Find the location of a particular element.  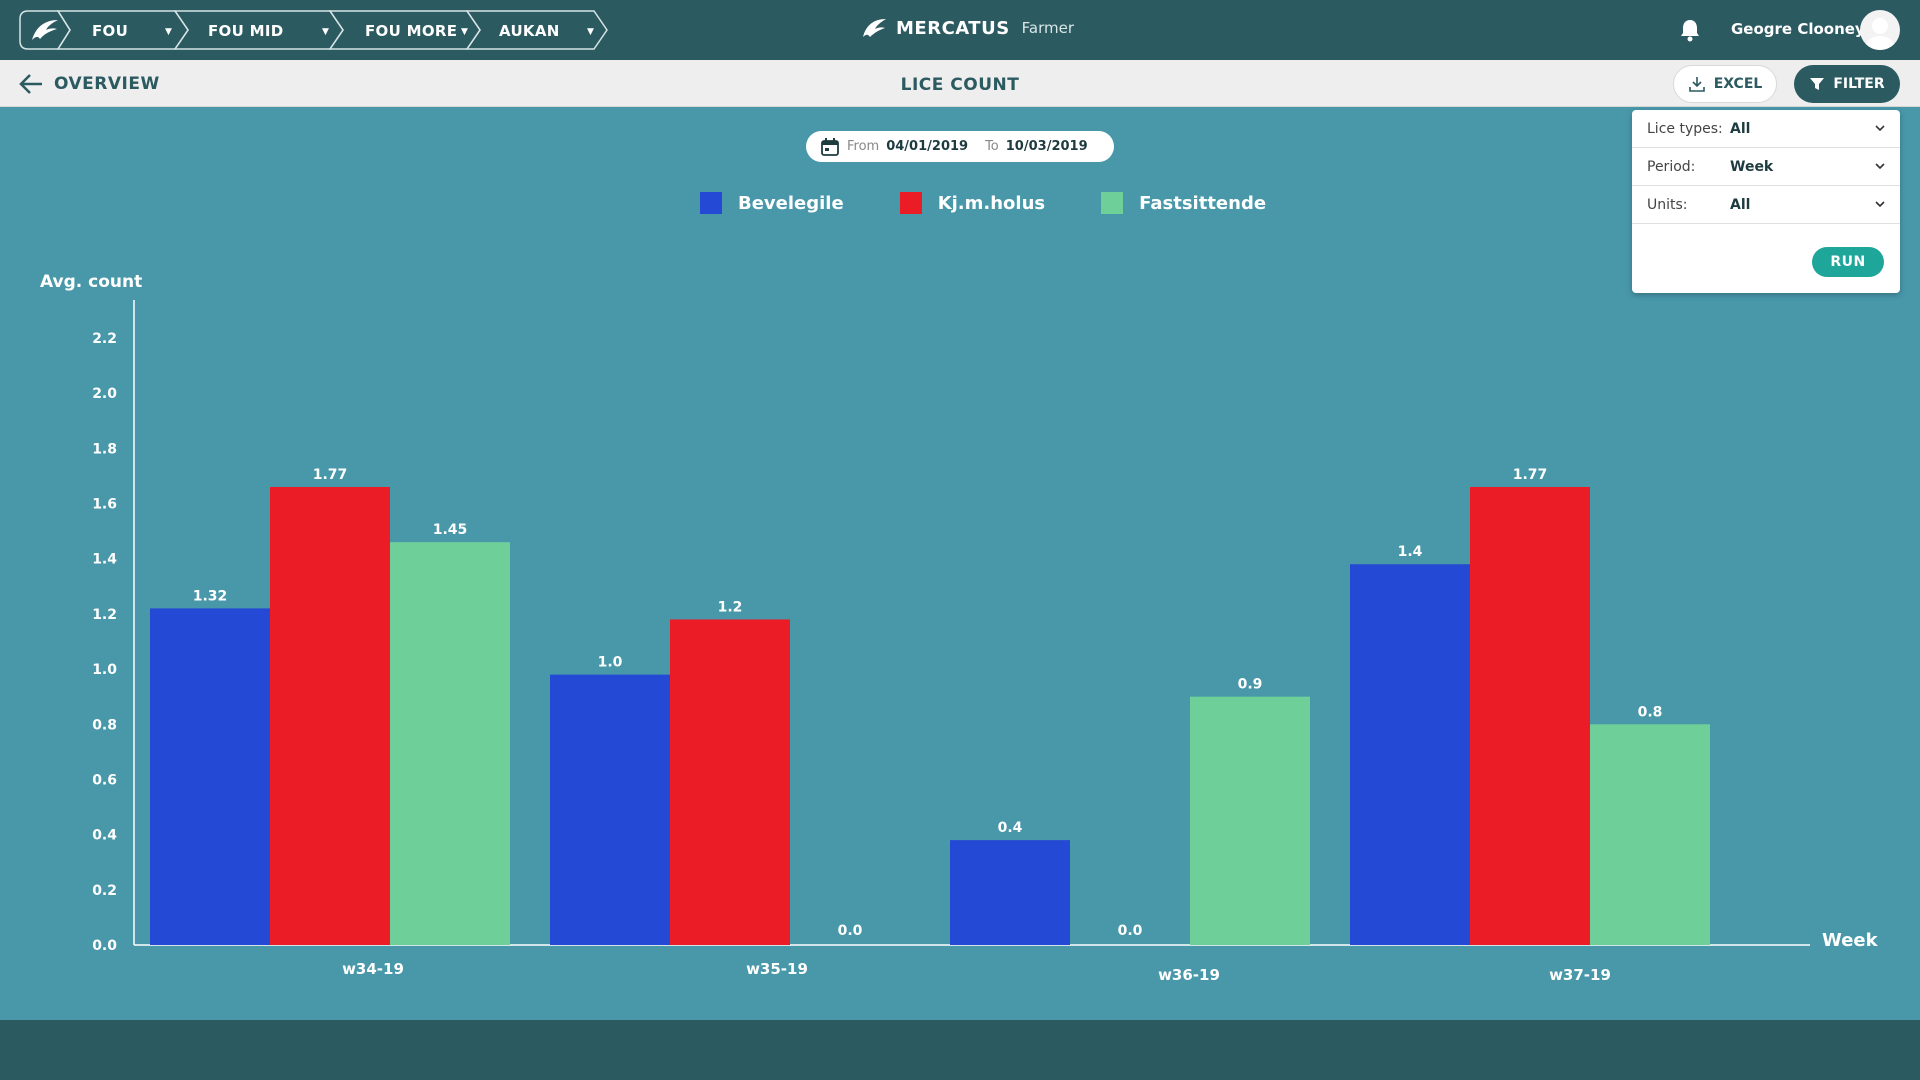

chart-legend: Bevelegile Kj.m.holus Fastsittende is located at coordinates (983, 203).